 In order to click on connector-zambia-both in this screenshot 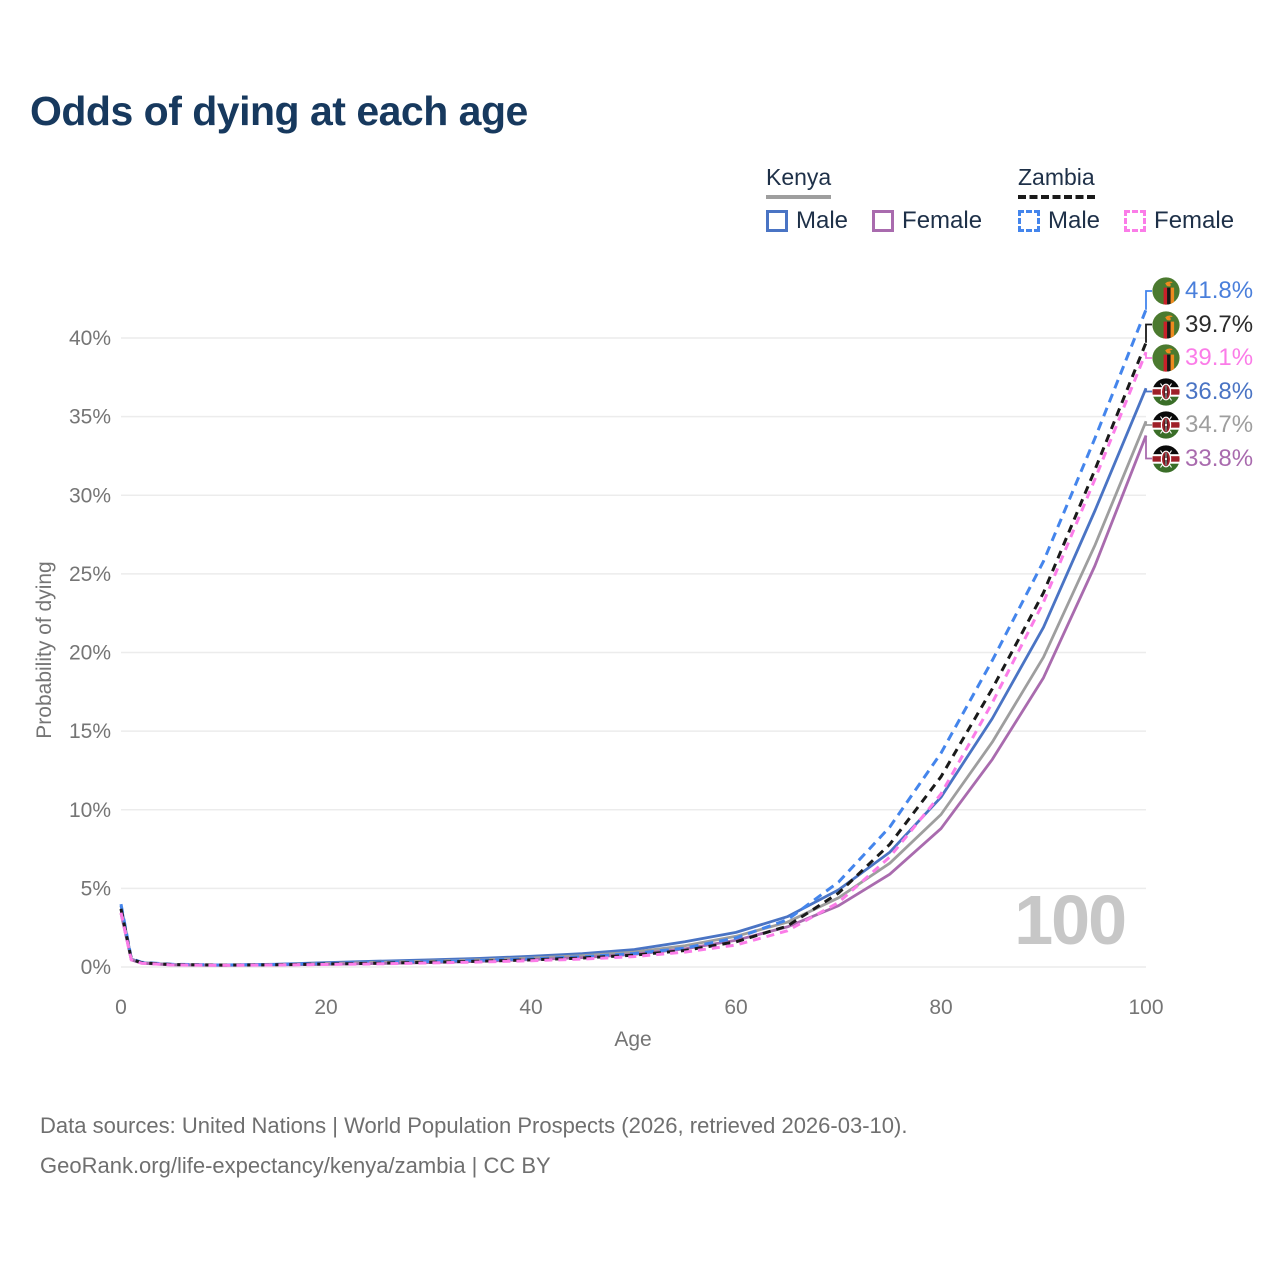, I will do `click(1148, 333)`.